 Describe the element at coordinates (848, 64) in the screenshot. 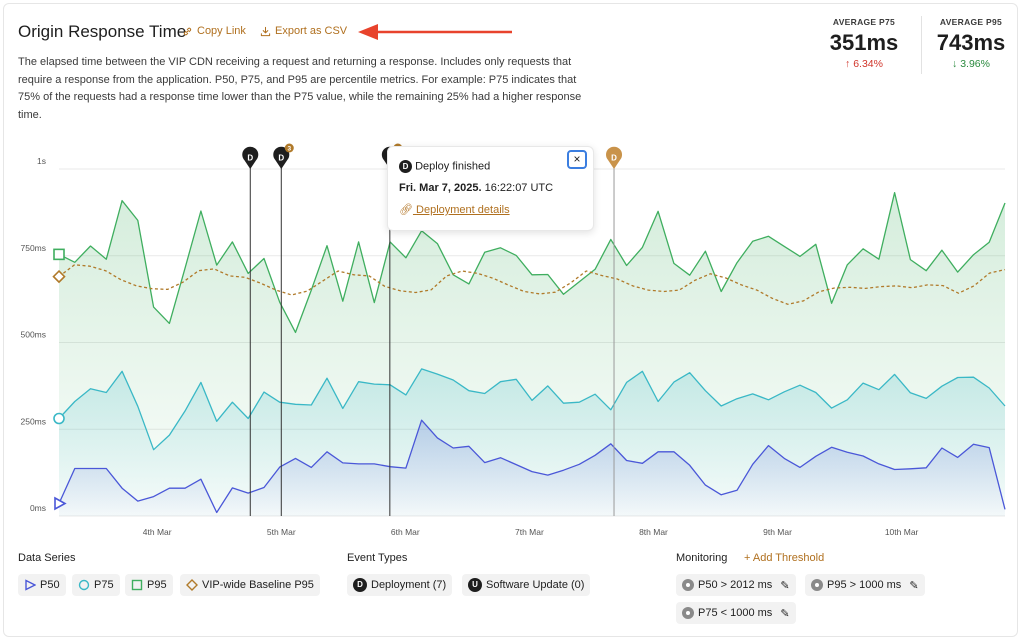

I see `arrow-up-icon: ↑` at that location.